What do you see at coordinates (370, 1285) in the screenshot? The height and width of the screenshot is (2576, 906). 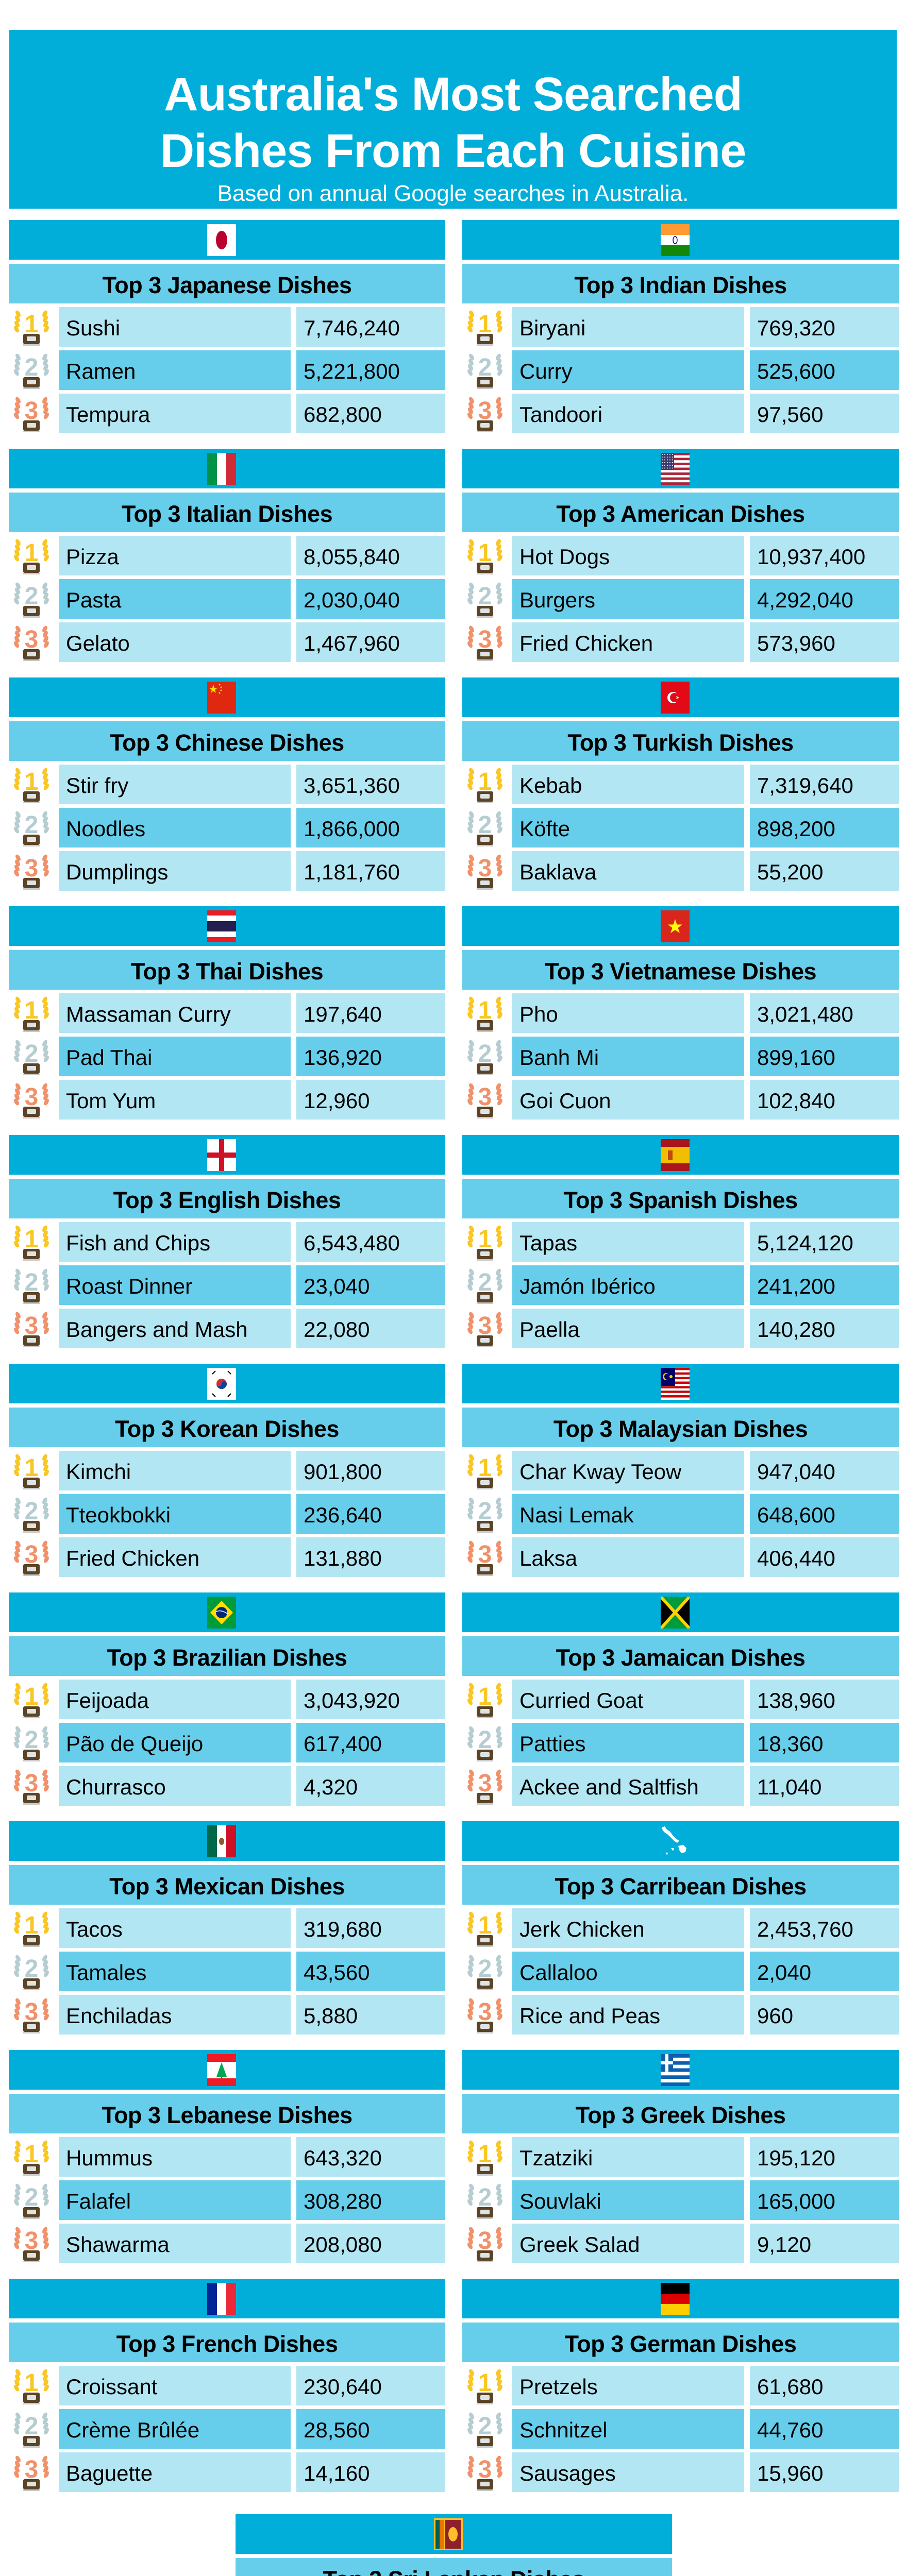 I see `dish-searches: 23,040` at bounding box center [370, 1285].